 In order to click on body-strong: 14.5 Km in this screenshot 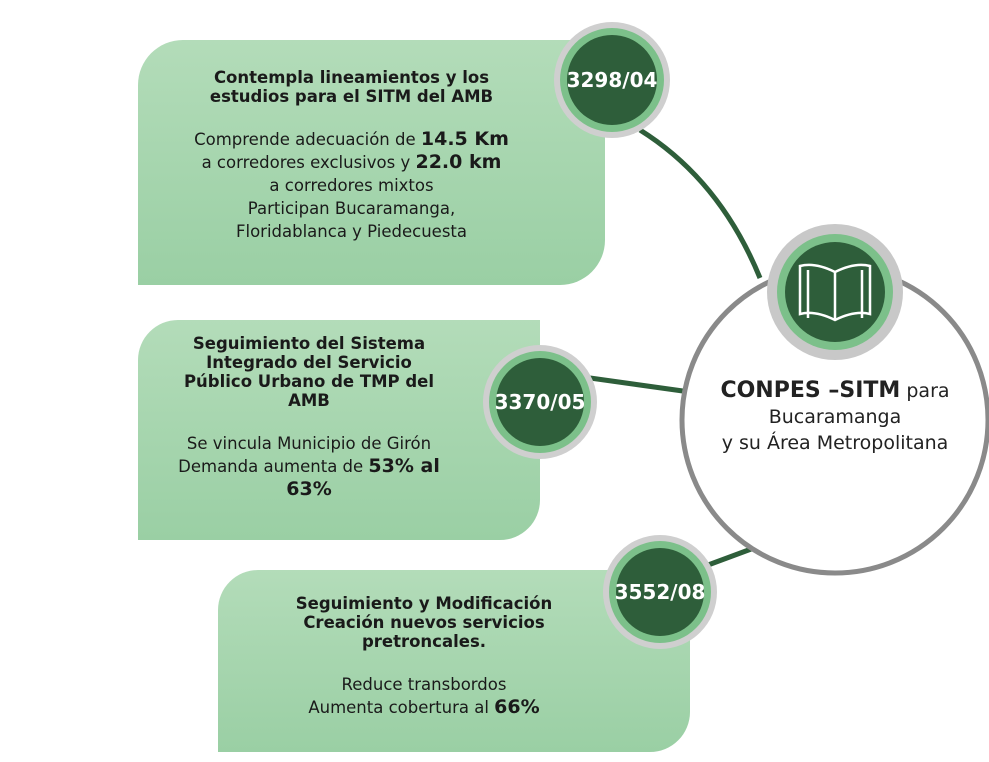, I will do `click(464, 139)`.